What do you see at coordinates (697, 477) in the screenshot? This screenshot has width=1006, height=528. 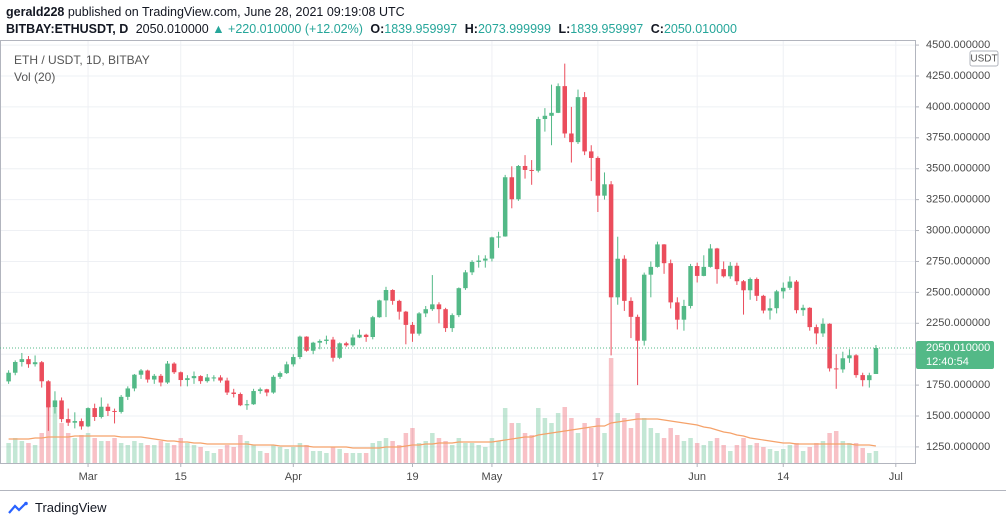 I see `x-tick-label: Jun` at bounding box center [697, 477].